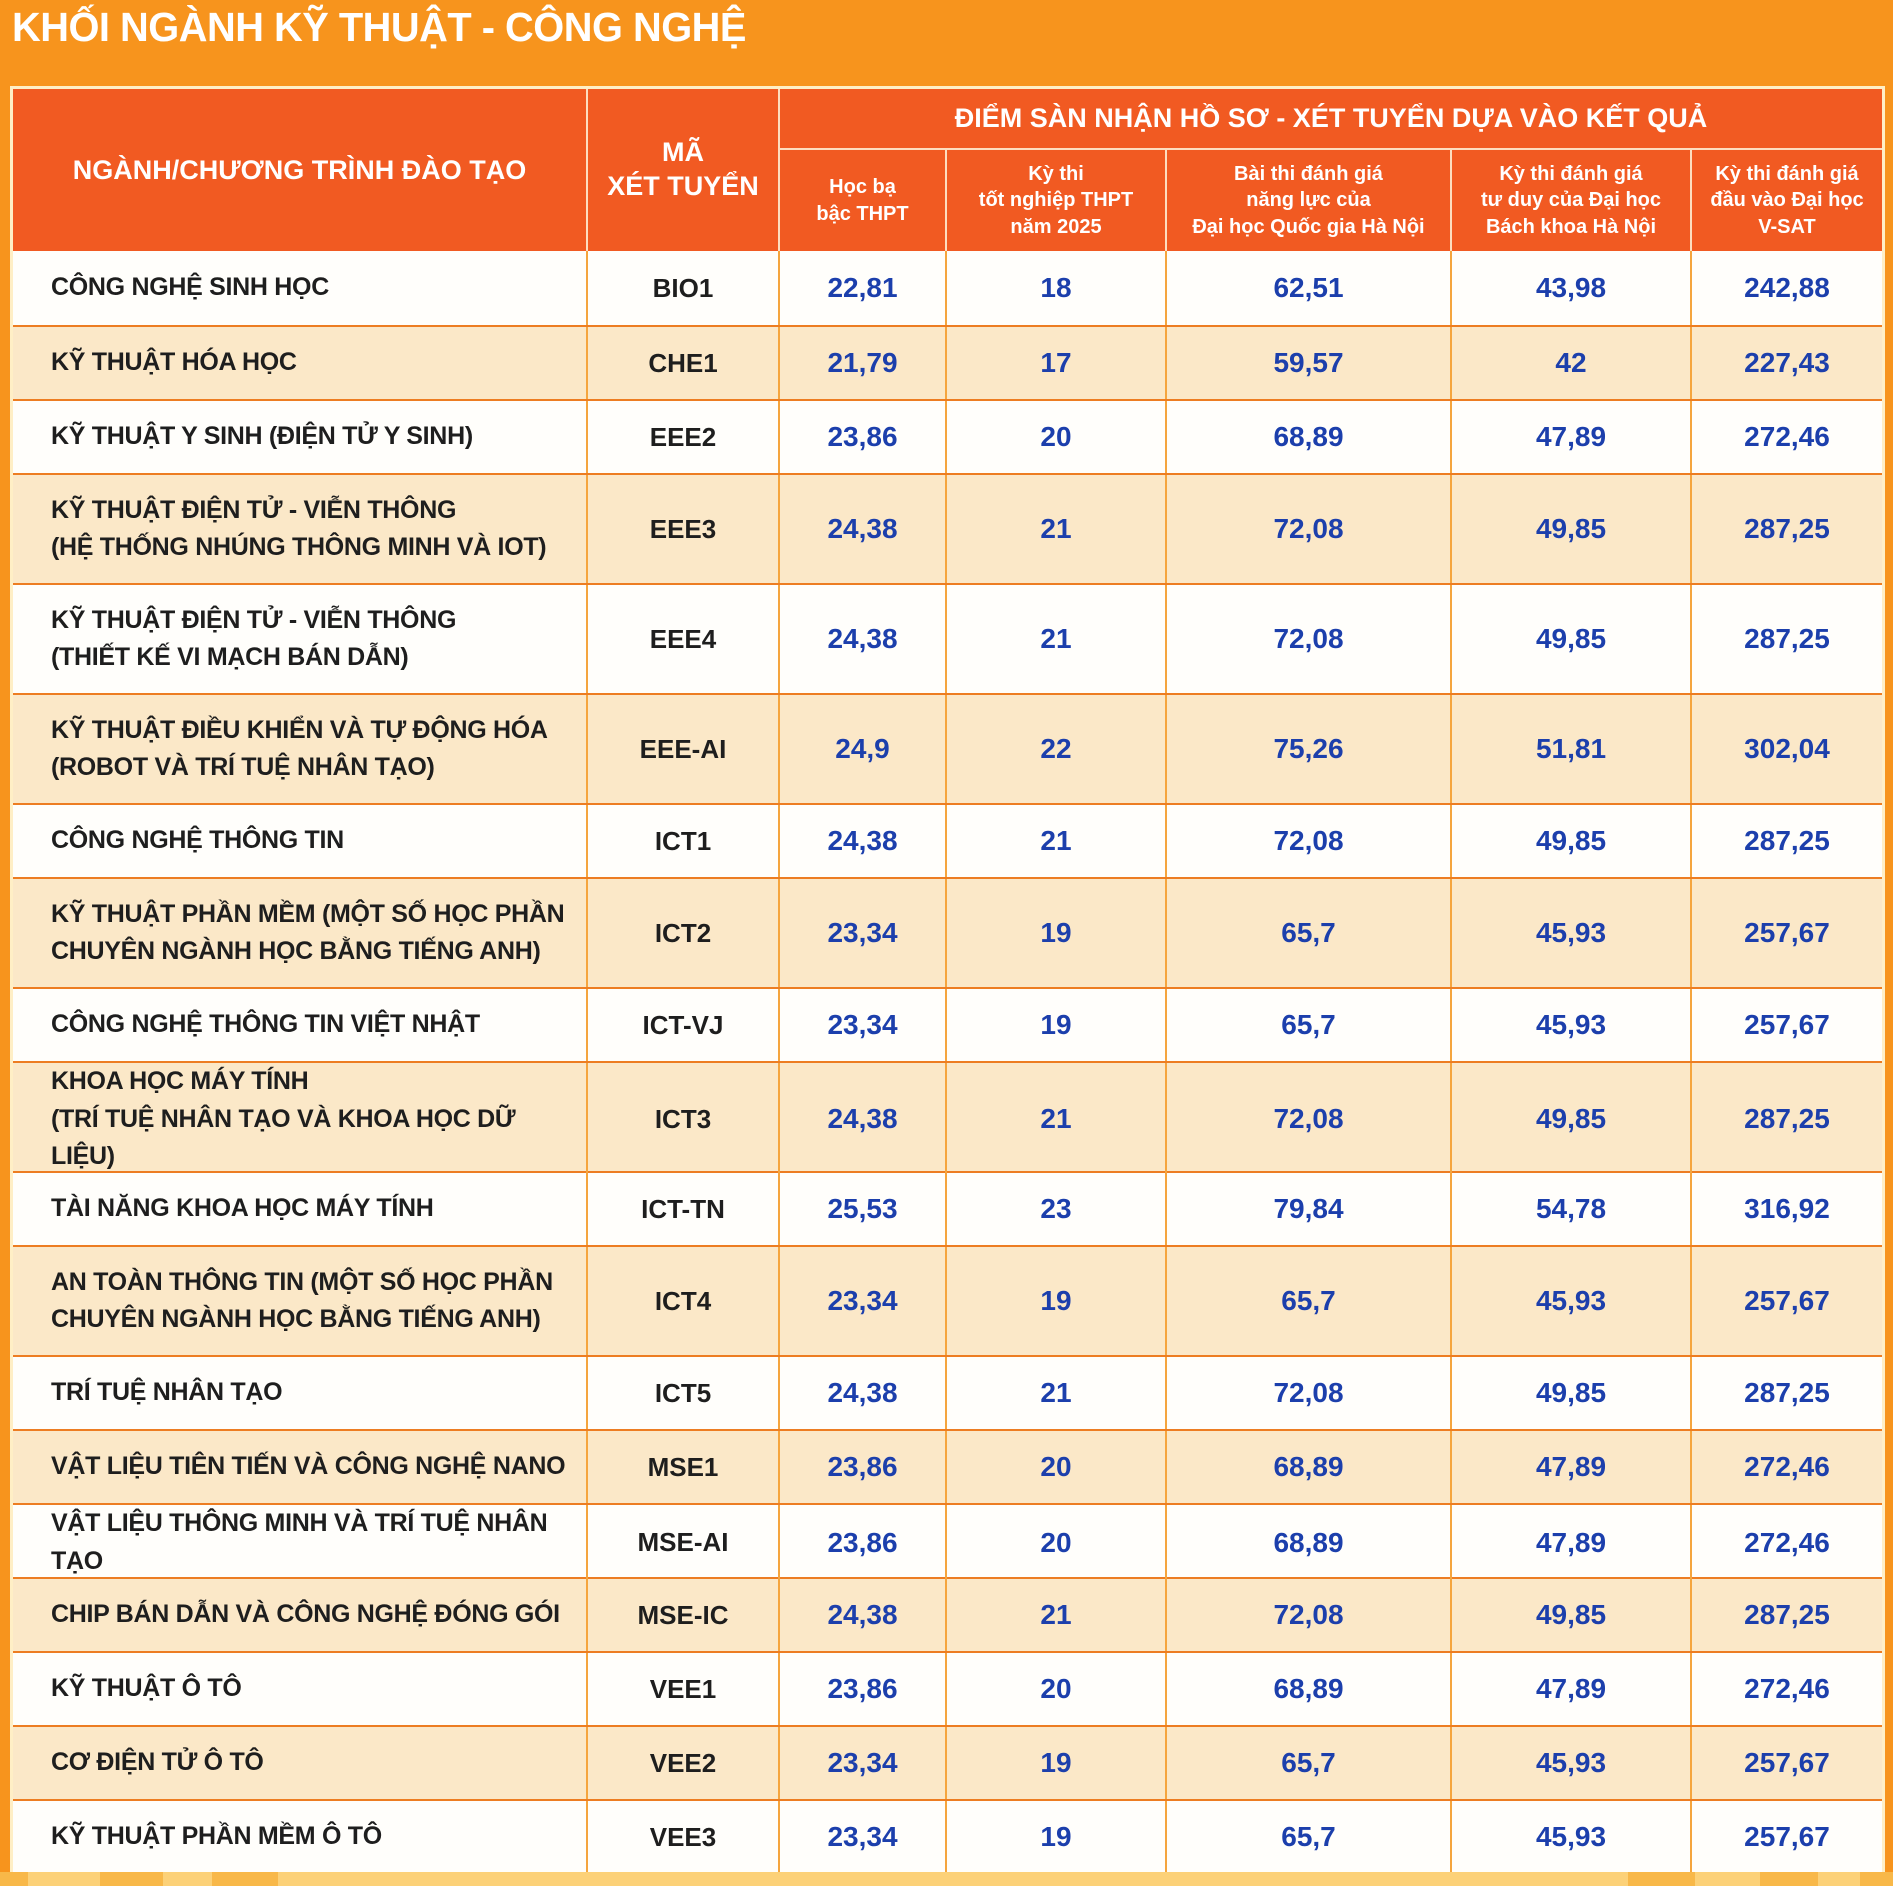 This screenshot has width=1893, height=1886. I want to click on page-title: KHỐI NGÀNH KỸ THUẬT - CÔNG NGHỆ, so click(379, 27).